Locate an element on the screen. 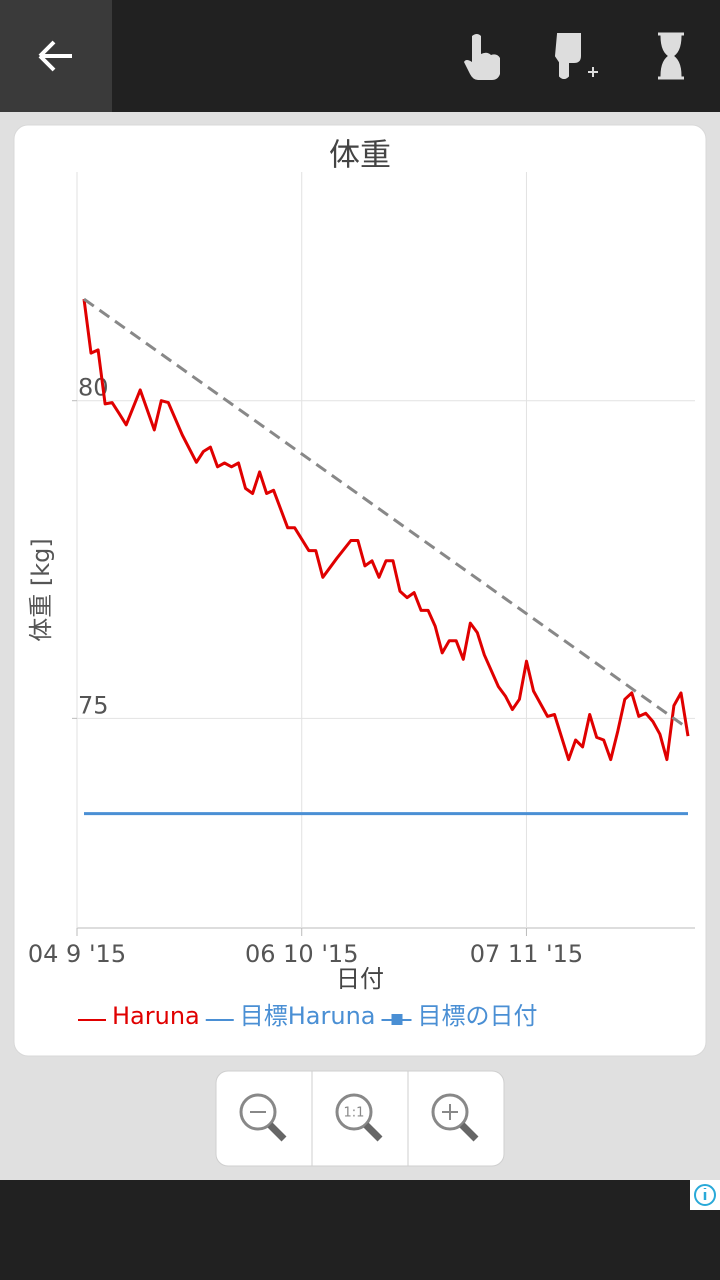 This screenshot has height=1280, width=720. zoom-in-button is located at coordinates (455, 1117).